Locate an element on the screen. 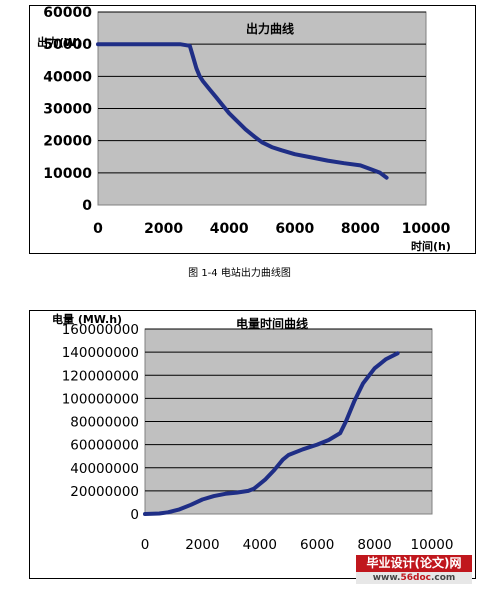 The height and width of the screenshot is (591, 479). watermark-url-prefix: www. is located at coordinates (386, 578).